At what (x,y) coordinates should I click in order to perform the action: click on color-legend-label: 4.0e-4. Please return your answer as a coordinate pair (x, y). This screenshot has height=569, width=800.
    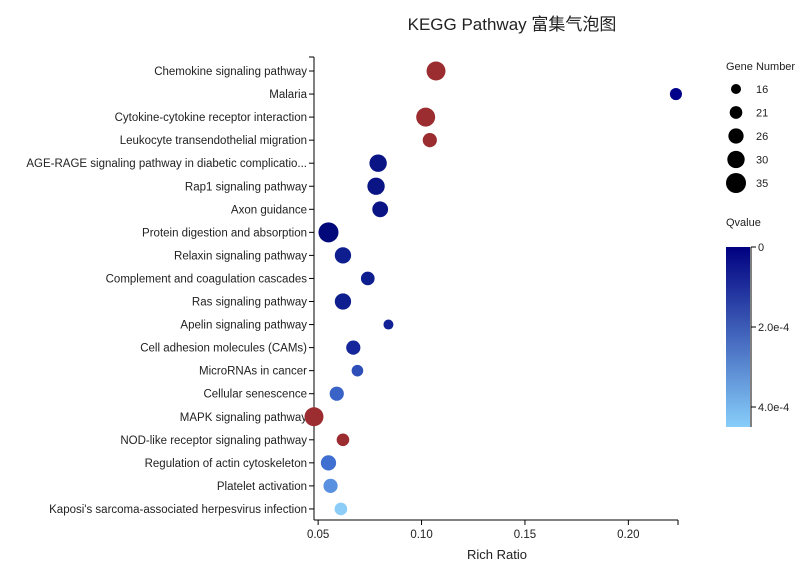
    Looking at the image, I should click on (773, 408).